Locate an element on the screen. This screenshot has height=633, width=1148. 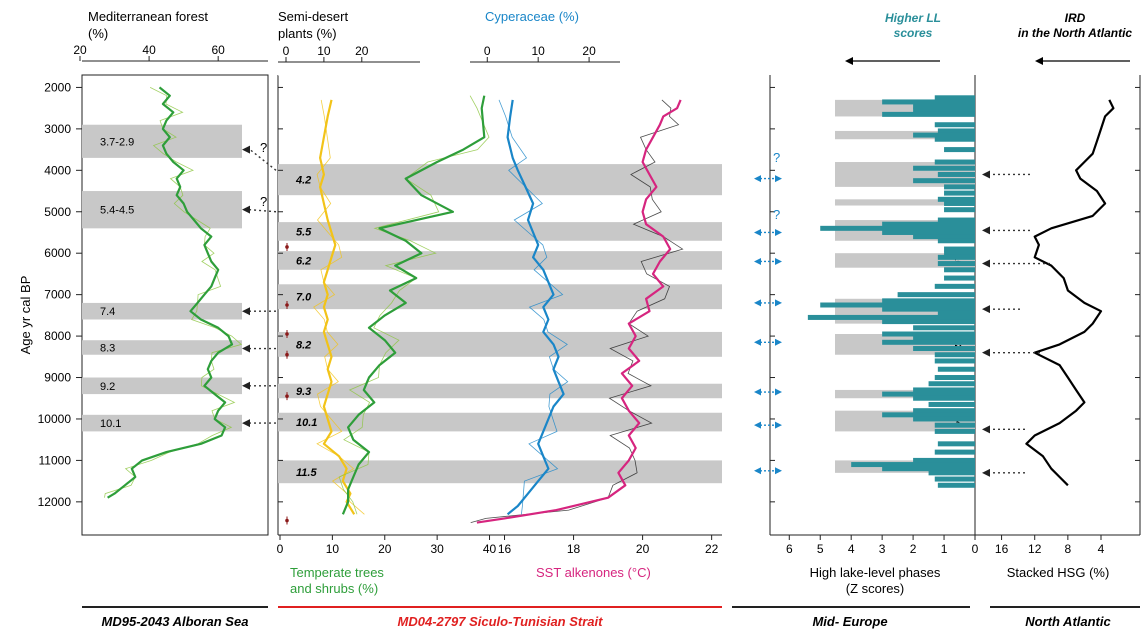
alboran-event-label: 8.3 is located at coordinates (107, 348).